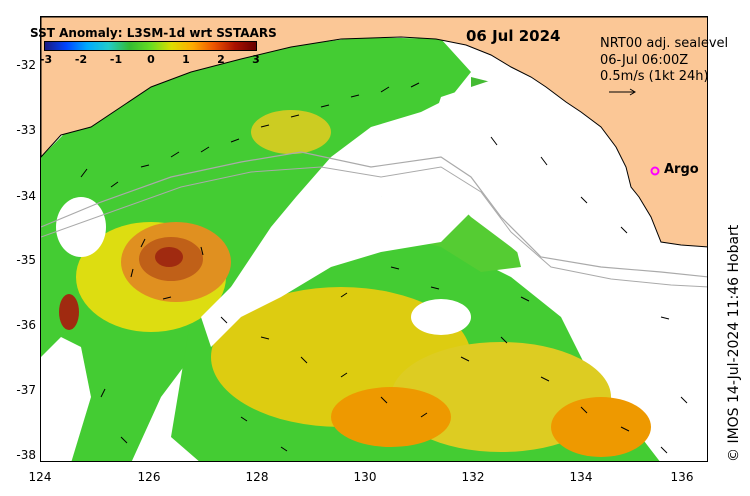 The height and width of the screenshot is (496, 750). What do you see at coordinates (26, 196) in the screenshot?
I see `y-tick-label: -34` at bounding box center [26, 196].